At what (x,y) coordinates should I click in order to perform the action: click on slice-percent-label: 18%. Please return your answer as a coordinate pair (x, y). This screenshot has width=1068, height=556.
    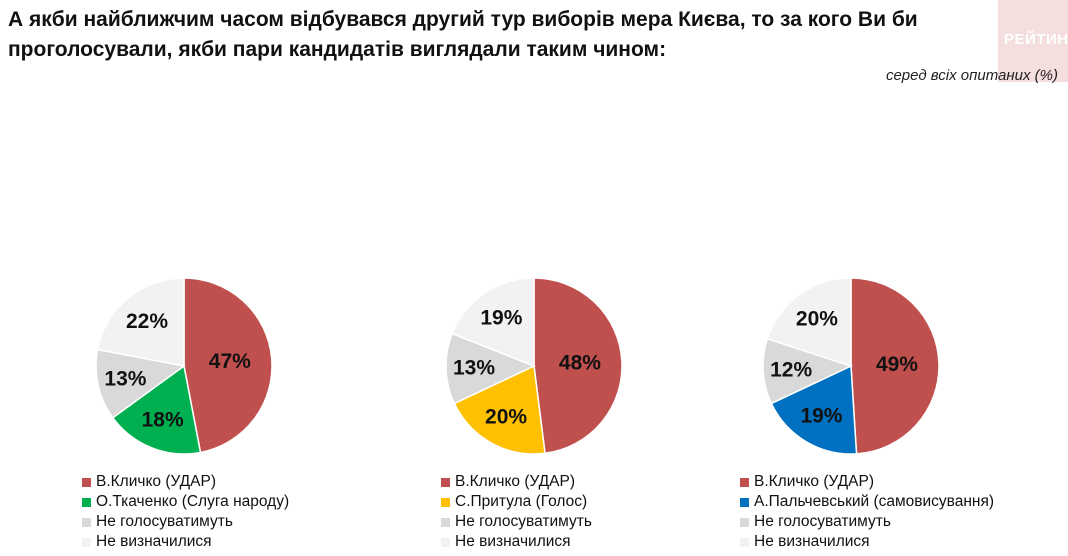
    Looking at the image, I should click on (163, 419).